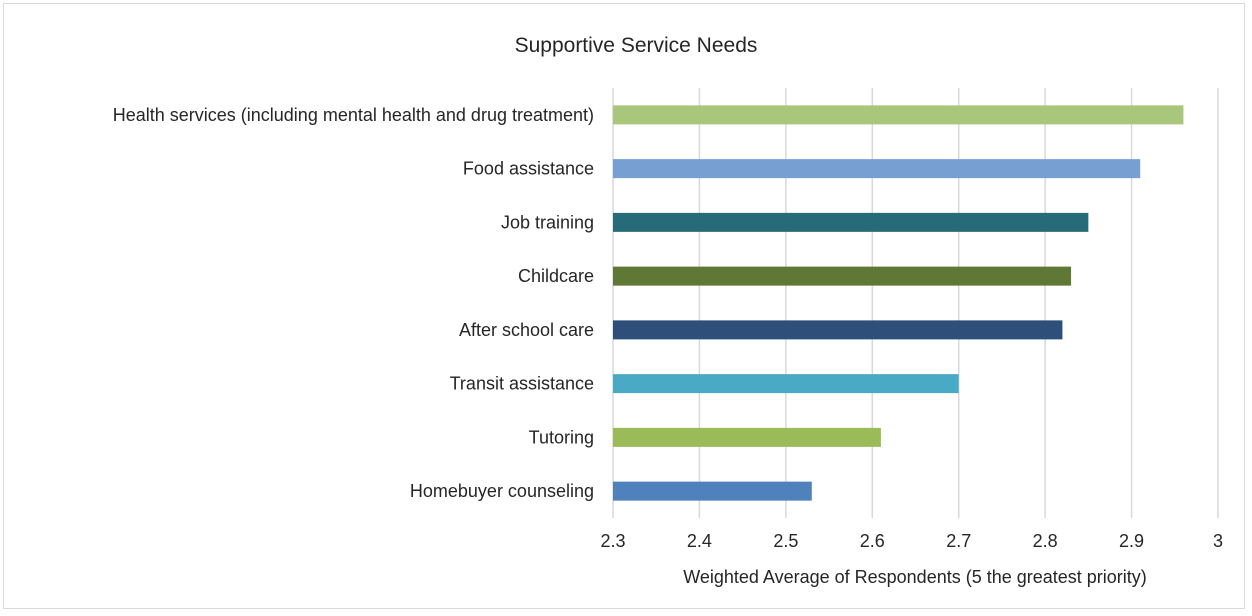 This screenshot has width=1252, height=616. Describe the element at coordinates (561, 437) in the screenshot. I see `category-label: Tutoring` at that location.